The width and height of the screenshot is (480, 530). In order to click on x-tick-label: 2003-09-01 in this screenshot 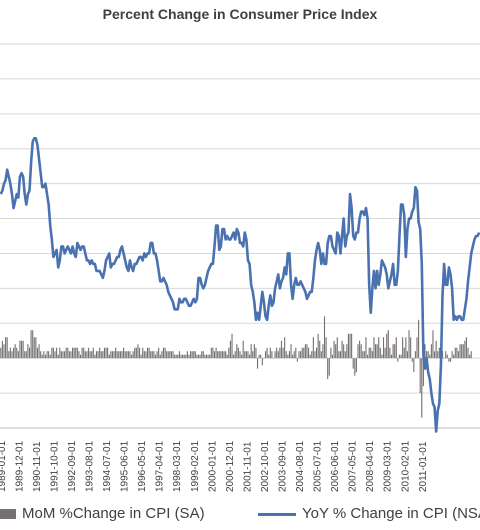, I will do `click(282, 466)`.